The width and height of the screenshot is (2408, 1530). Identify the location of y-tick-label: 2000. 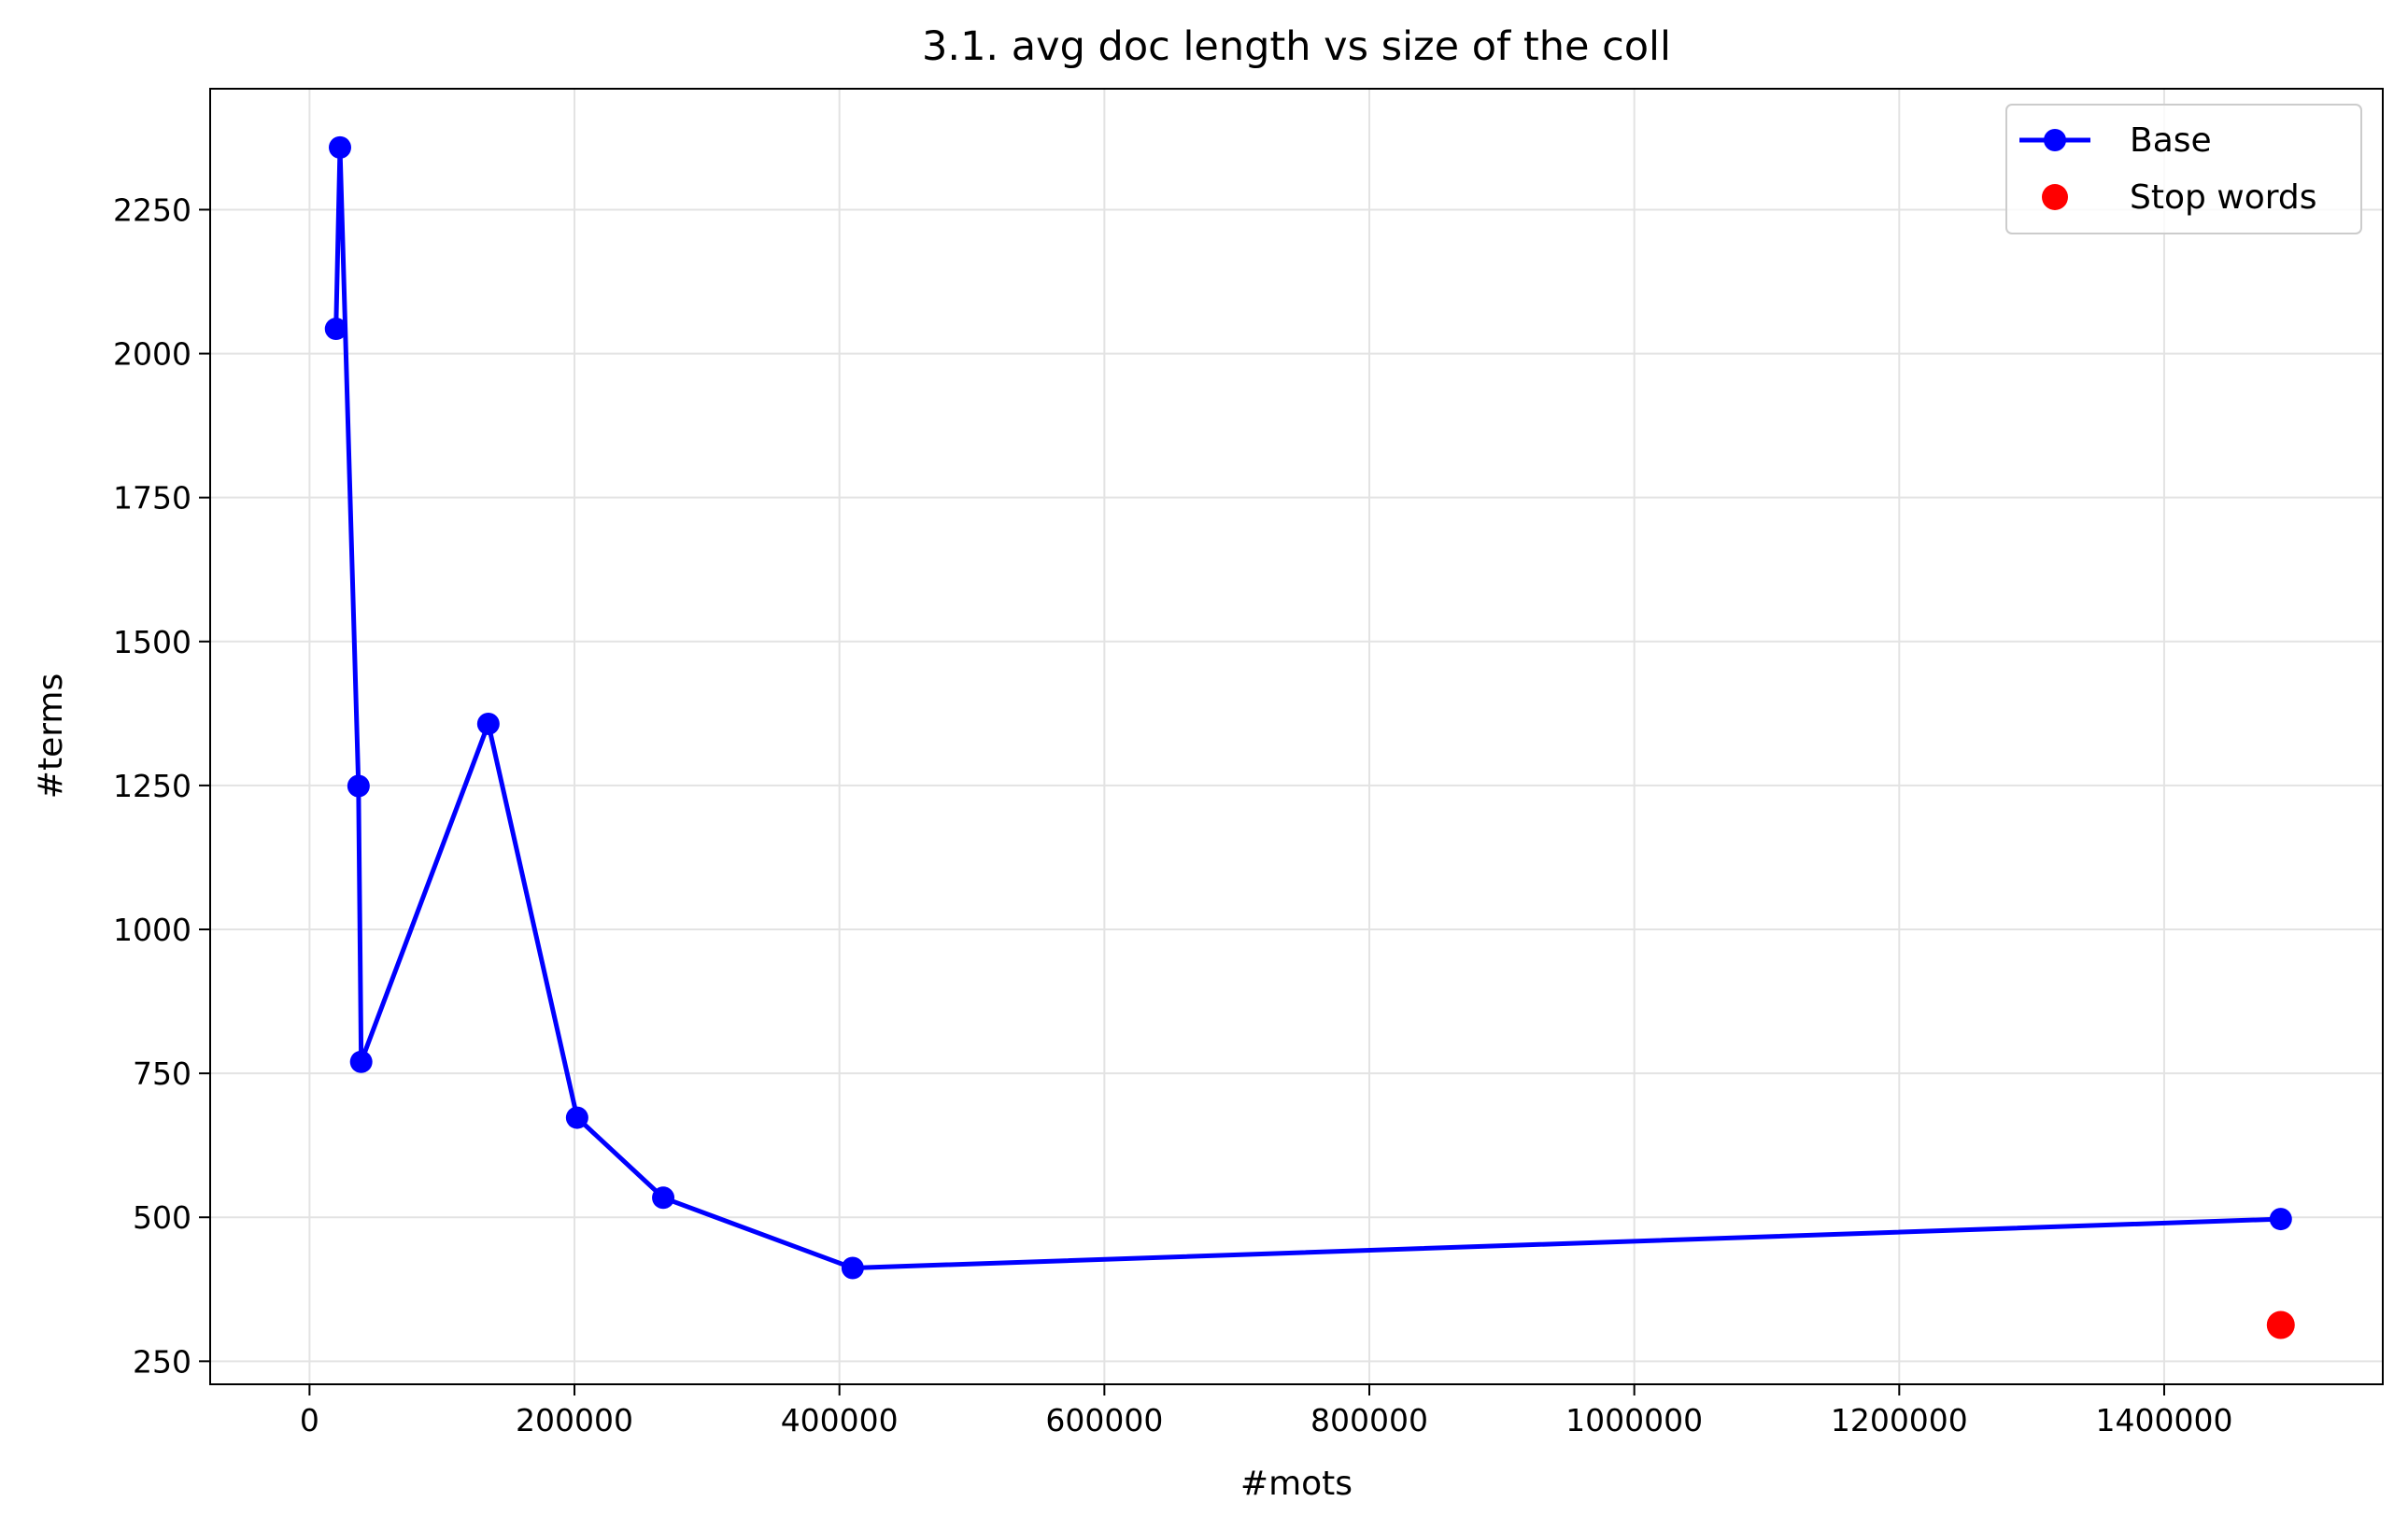
(152, 354).